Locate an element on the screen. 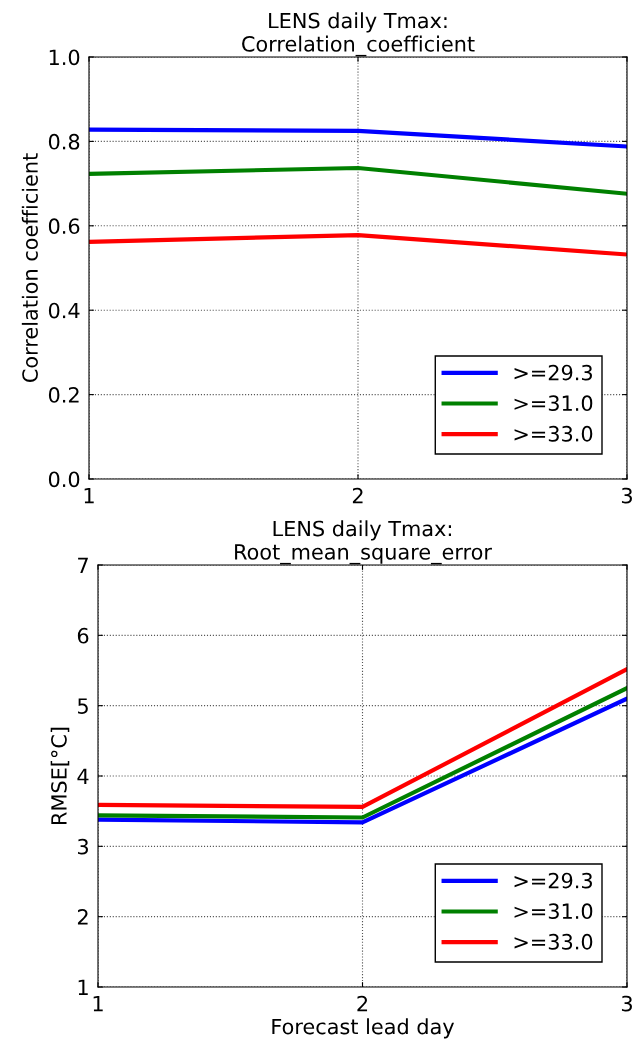 The image size is (642, 1042). y-tick-label: 5 is located at coordinates (83, 706).